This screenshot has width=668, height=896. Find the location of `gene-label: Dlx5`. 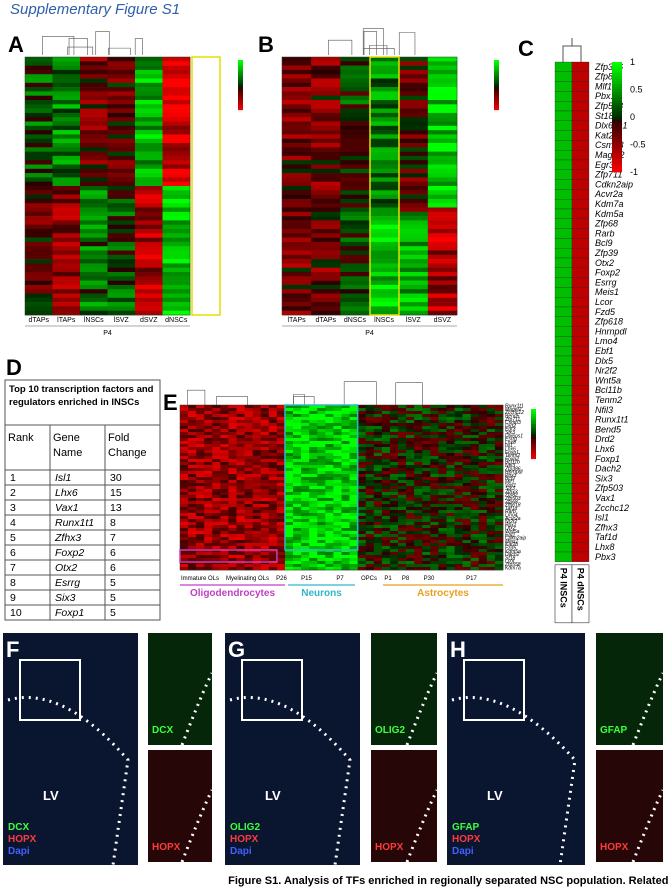

gene-label: Dlx5 is located at coordinates (604, 361).